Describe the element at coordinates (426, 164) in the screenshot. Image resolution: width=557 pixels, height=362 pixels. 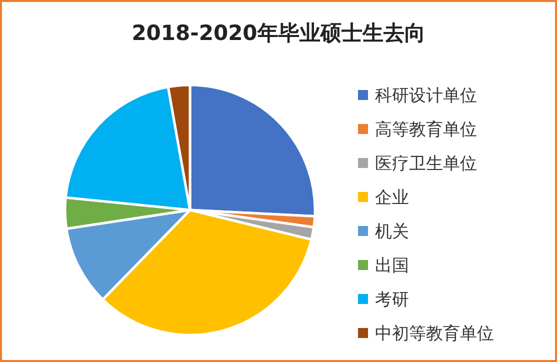
I see `legend-label: 医疗卫生单位` at that location.